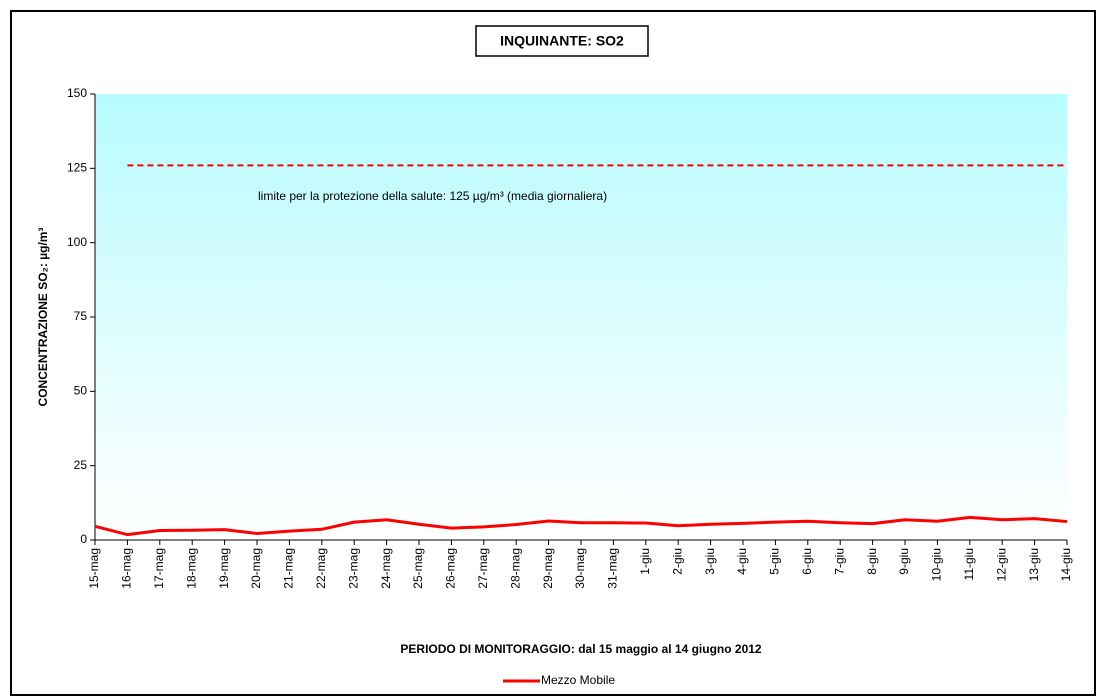 The width and height of the screenshot is (1102, 696). Describe the element at coordinates (1066, 564) in the screenshot. I see `x-tick-label: 14-giu` at that location.